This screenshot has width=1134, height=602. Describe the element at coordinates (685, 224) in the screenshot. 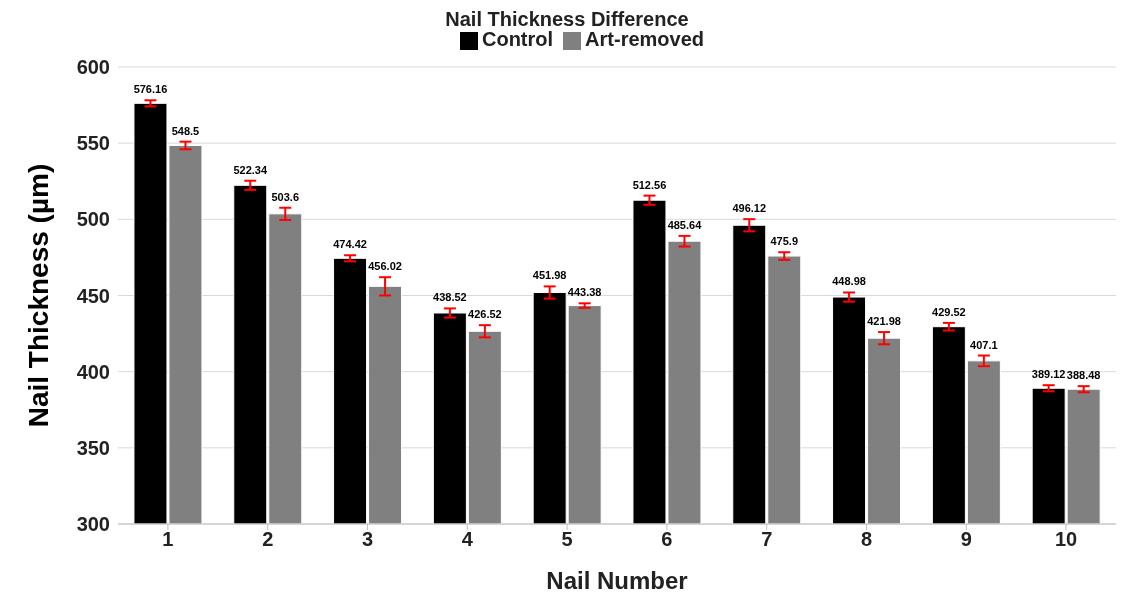

I see `data-label: 485.64` at that location.